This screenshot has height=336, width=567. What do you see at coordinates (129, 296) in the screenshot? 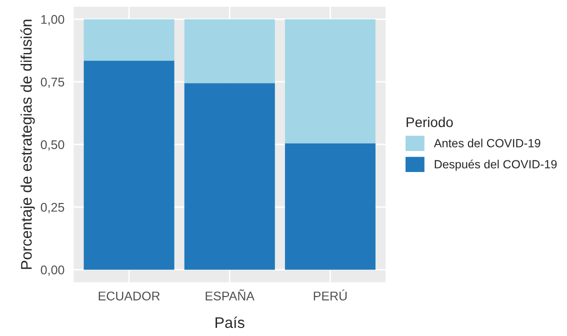
I see `x-tick-label: ECUADOR` at bounding box center [129, 296].